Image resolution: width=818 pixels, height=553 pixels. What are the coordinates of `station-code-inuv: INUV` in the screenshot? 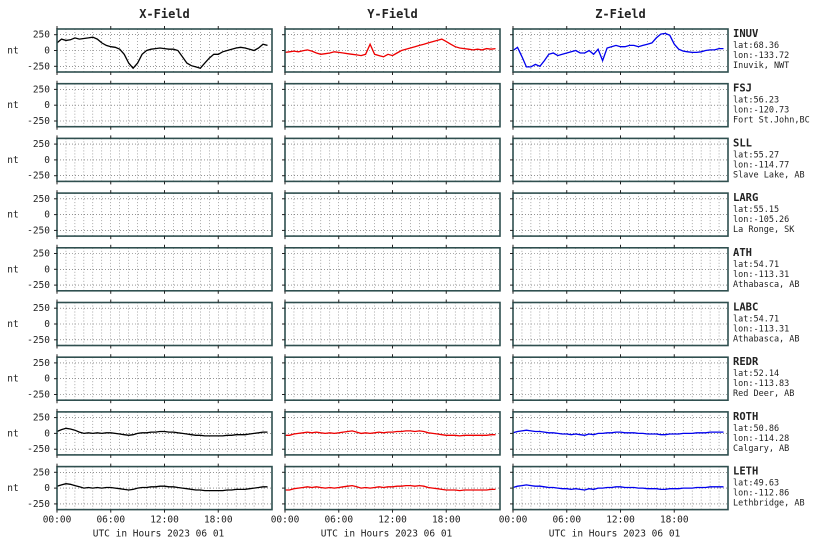 It's located at (746, 34).